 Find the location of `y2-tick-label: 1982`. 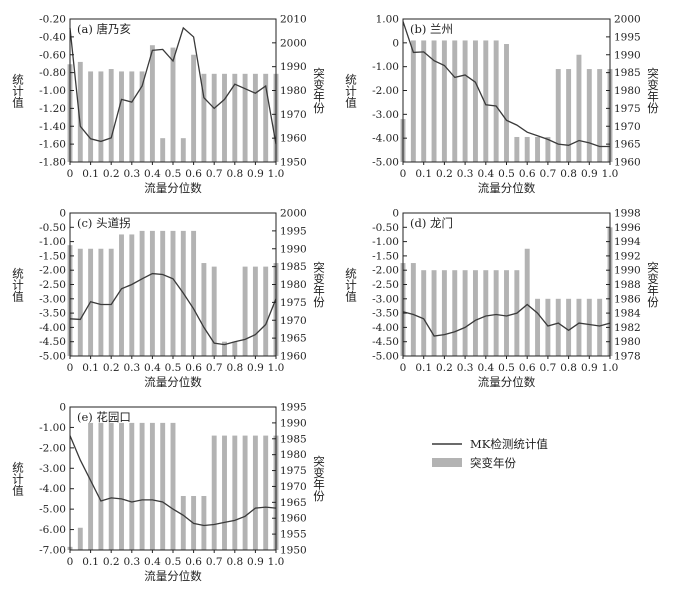

y2-tick-label: 1982 is located at coordinates (627, 328).